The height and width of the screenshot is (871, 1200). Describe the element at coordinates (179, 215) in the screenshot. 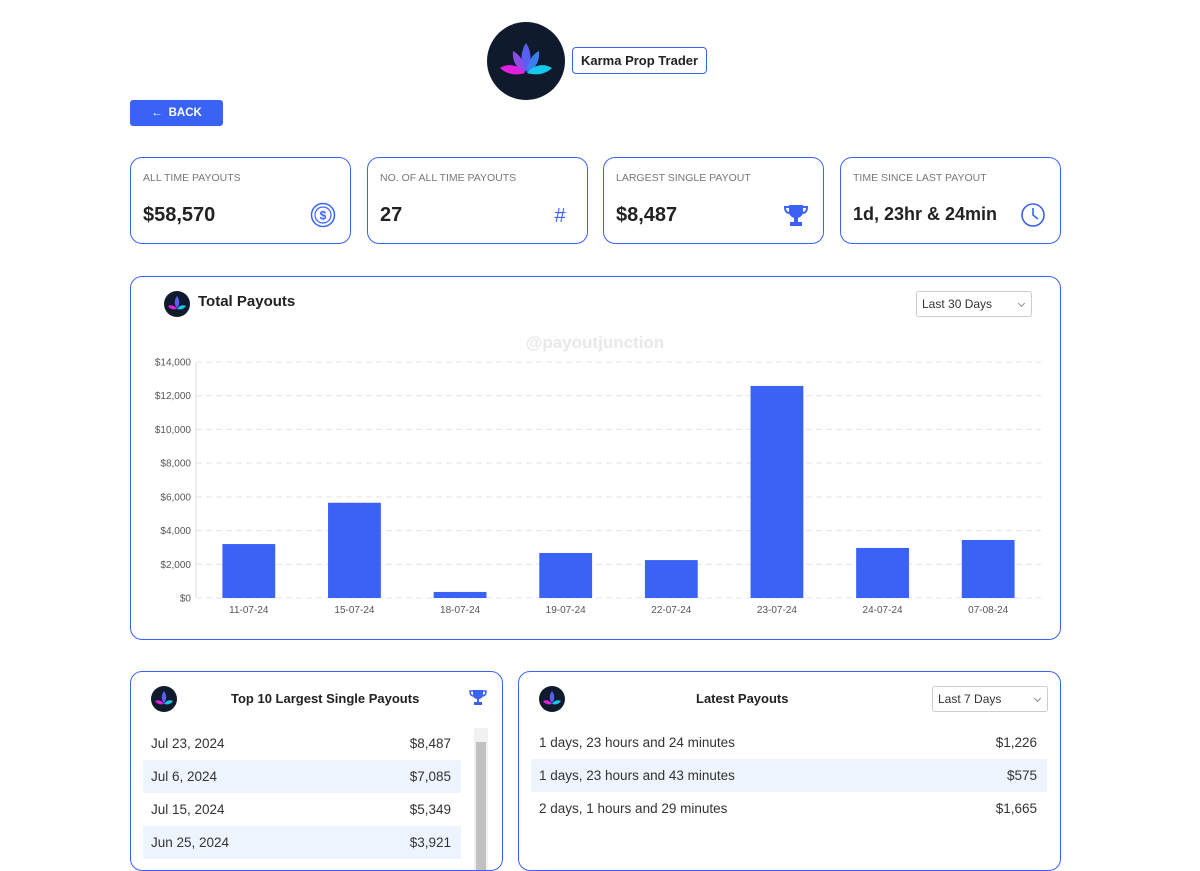

I see `stat-value: $58,570` at that location.